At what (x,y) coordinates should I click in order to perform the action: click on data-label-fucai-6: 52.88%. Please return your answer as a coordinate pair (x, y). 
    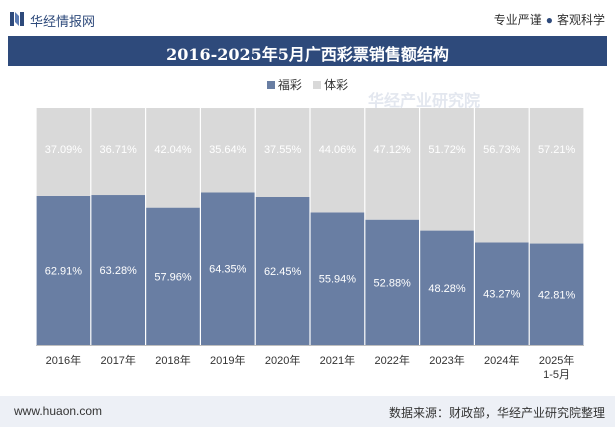
    Looking at the image, I should click on (393, 283).